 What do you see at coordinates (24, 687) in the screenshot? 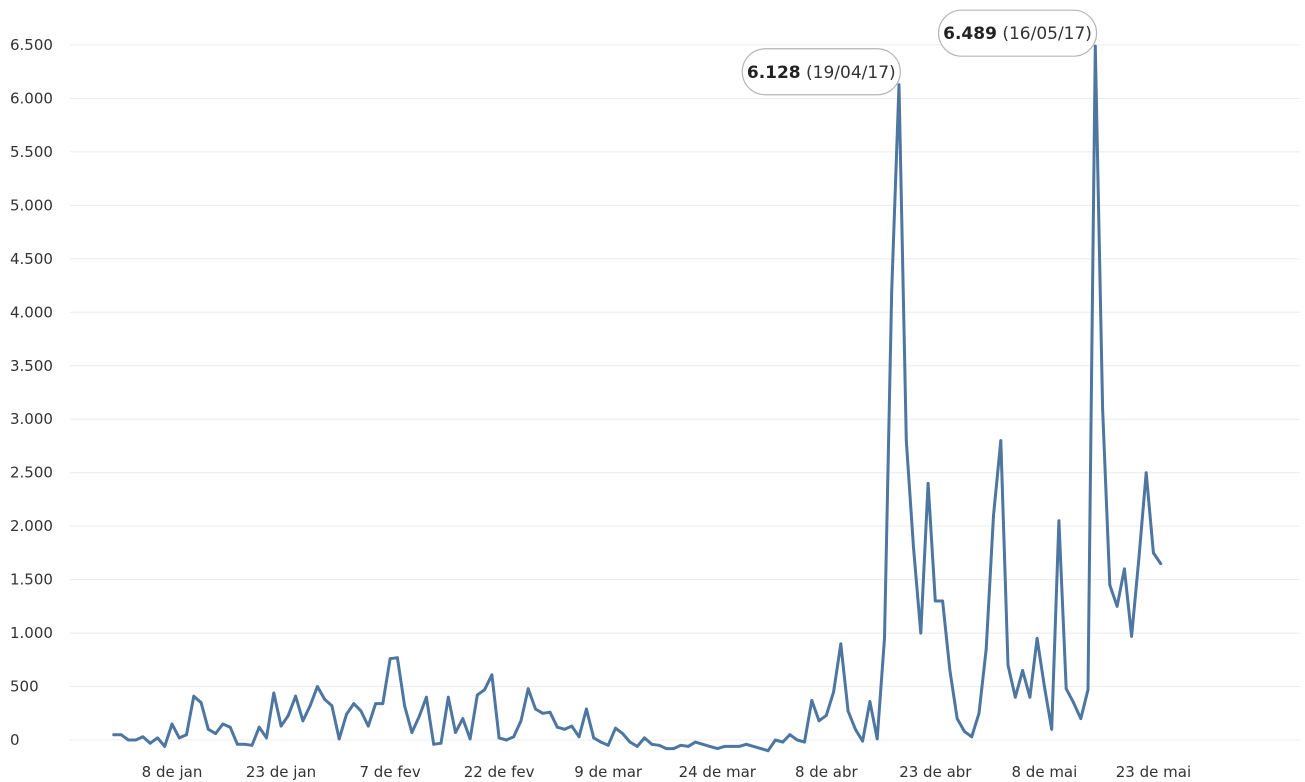
I see `y-tick-label: 500` at bounding box center [24, 687].